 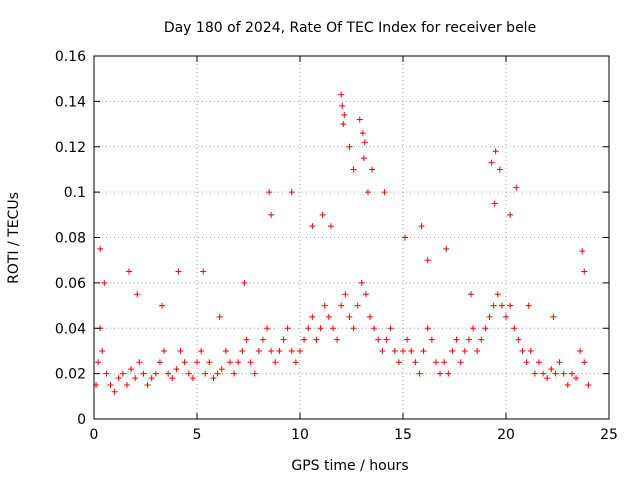 What do you see at coordinates (300, 435) in the screenshot?
I see `x-tick-label: 10` at bounding box center [300, 435].